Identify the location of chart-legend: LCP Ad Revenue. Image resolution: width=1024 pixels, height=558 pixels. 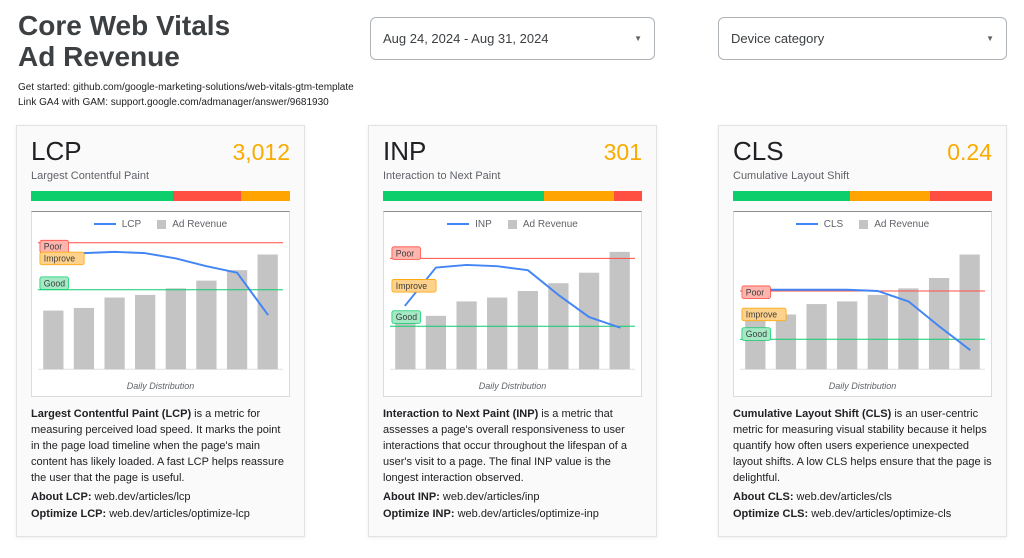
(160, 224).